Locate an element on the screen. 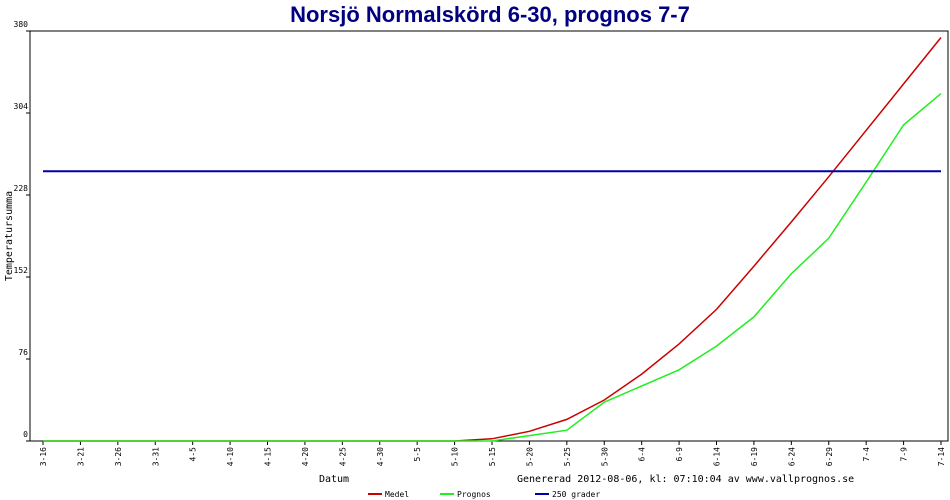 The height and width of the screenshot is (500, 950). x-tick-label: 7-4 is located at coordinates (866, 454).